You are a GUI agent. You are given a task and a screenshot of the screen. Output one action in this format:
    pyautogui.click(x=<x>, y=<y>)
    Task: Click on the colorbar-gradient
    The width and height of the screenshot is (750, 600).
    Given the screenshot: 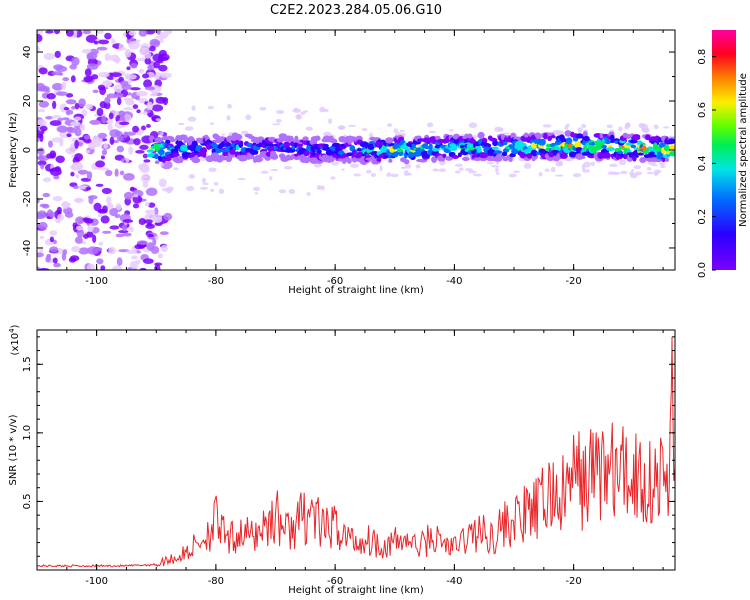 What is the action you would take?
    pyautogui.click(x=724, y=150)
    